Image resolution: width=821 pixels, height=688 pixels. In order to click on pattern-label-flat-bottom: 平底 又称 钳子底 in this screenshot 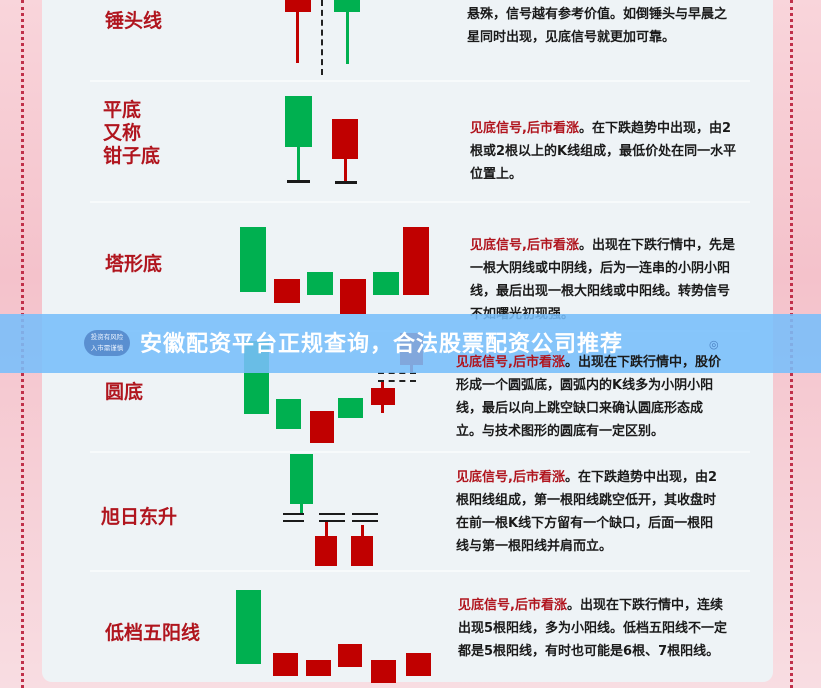, I will do `click(131, 133)`.